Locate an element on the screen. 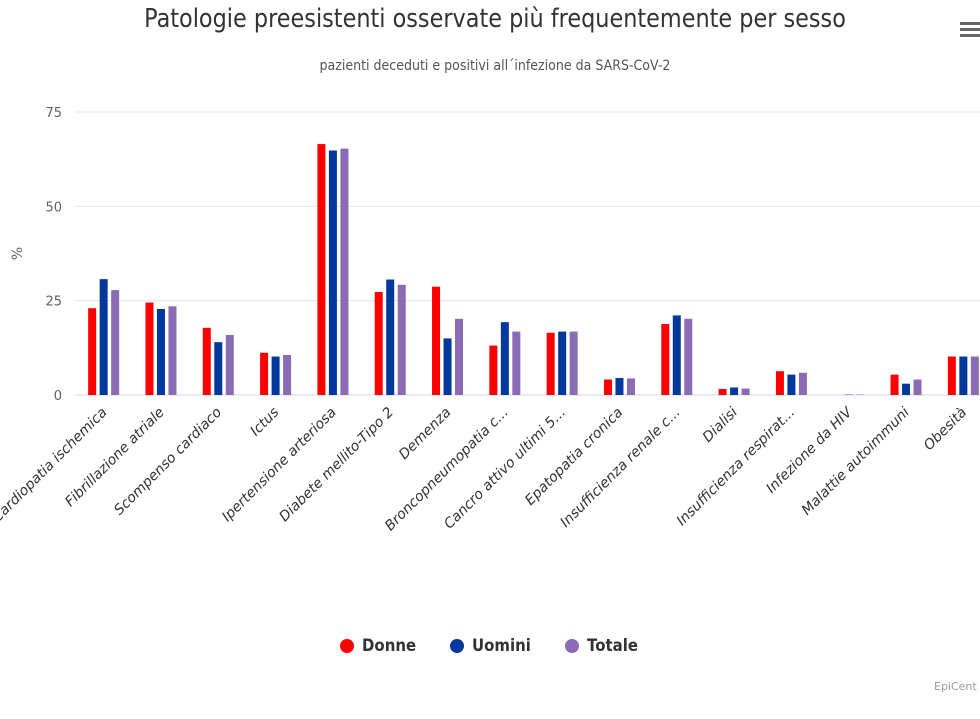  x-category-label-9: Epatopatia cronica is located at coordinates (574, 457).